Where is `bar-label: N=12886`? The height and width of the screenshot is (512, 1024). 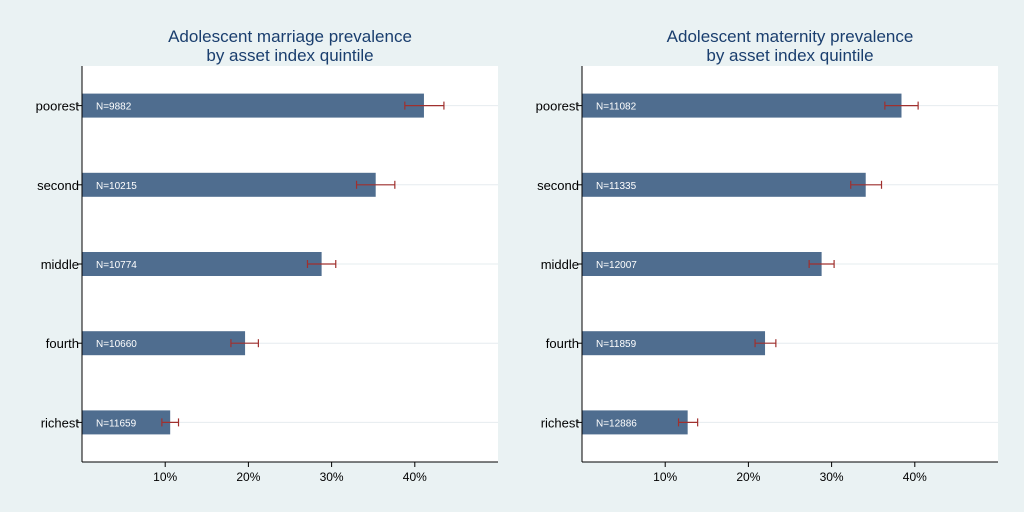
bar-label: N=12886 is located at coordinates (616, 423).